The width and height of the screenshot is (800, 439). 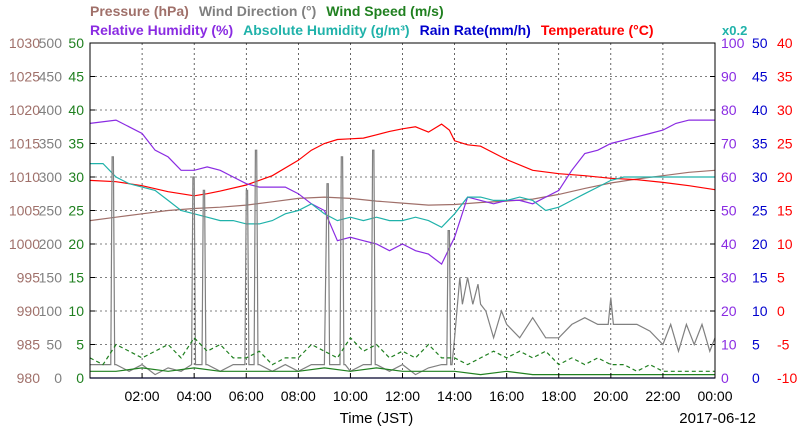 What do you see at coordinates (51, 43) in the screenshot?
I see `y-tick-label: 500` at bounding box center [51, 43].